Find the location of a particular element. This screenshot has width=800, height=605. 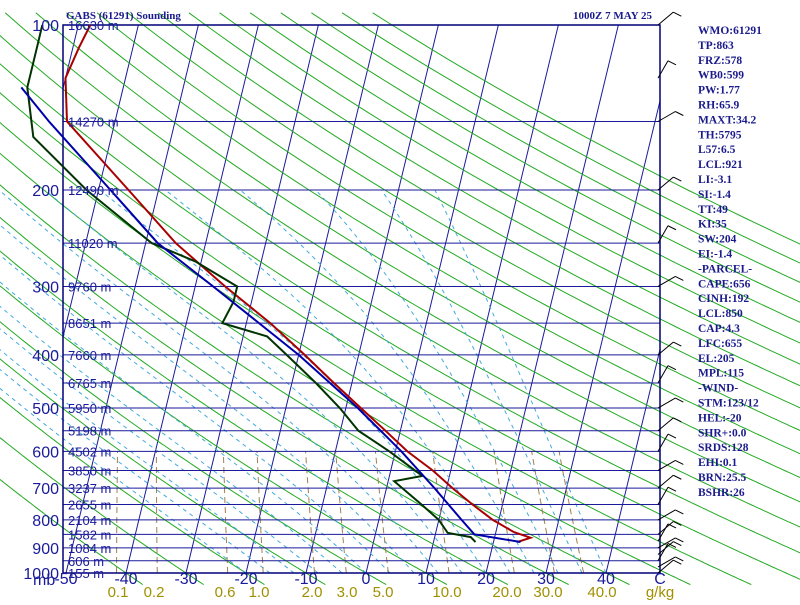

index-entry: CAP:4.3 is located at coordinates (719, 329).